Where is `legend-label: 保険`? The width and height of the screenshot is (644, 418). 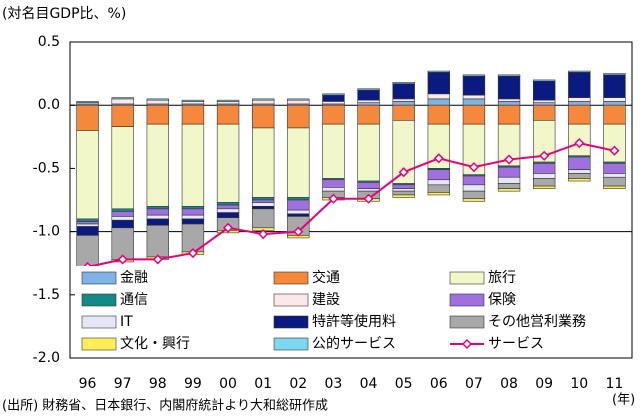 legend-label: 保険 is located at coordinates (502, 300).